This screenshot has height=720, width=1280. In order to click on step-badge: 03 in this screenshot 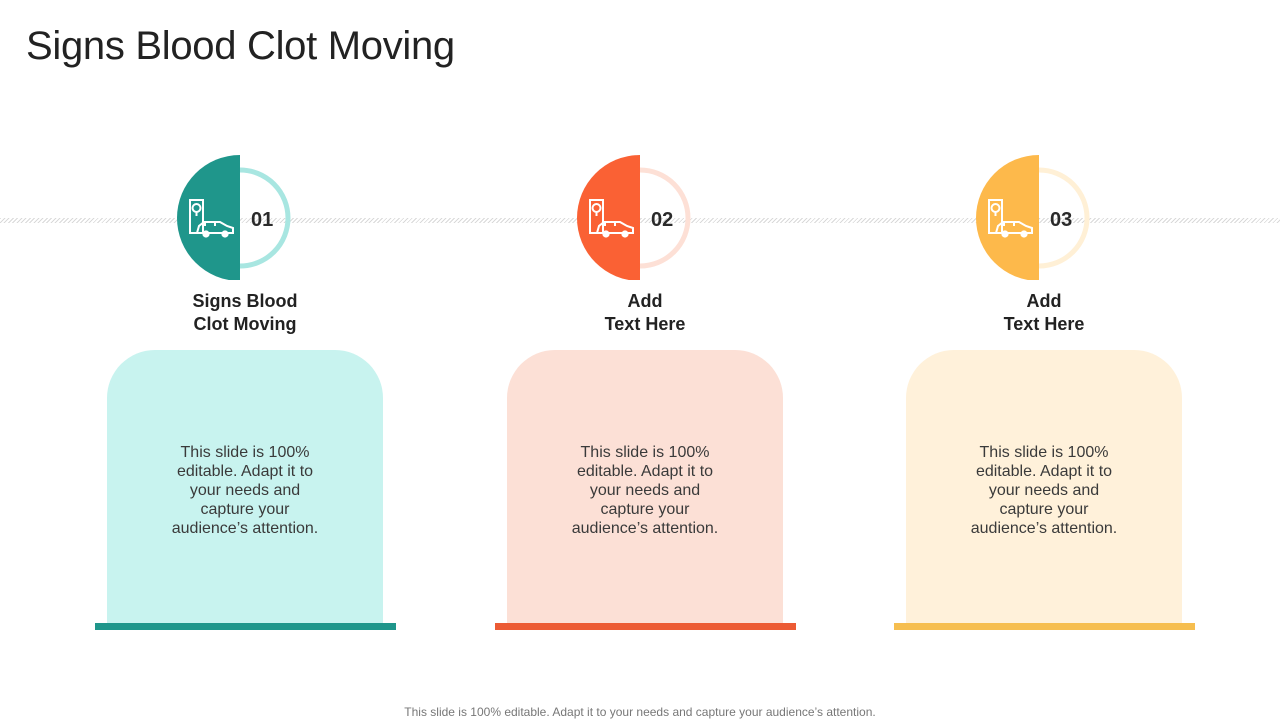, I will do `click(1033, 217)`.